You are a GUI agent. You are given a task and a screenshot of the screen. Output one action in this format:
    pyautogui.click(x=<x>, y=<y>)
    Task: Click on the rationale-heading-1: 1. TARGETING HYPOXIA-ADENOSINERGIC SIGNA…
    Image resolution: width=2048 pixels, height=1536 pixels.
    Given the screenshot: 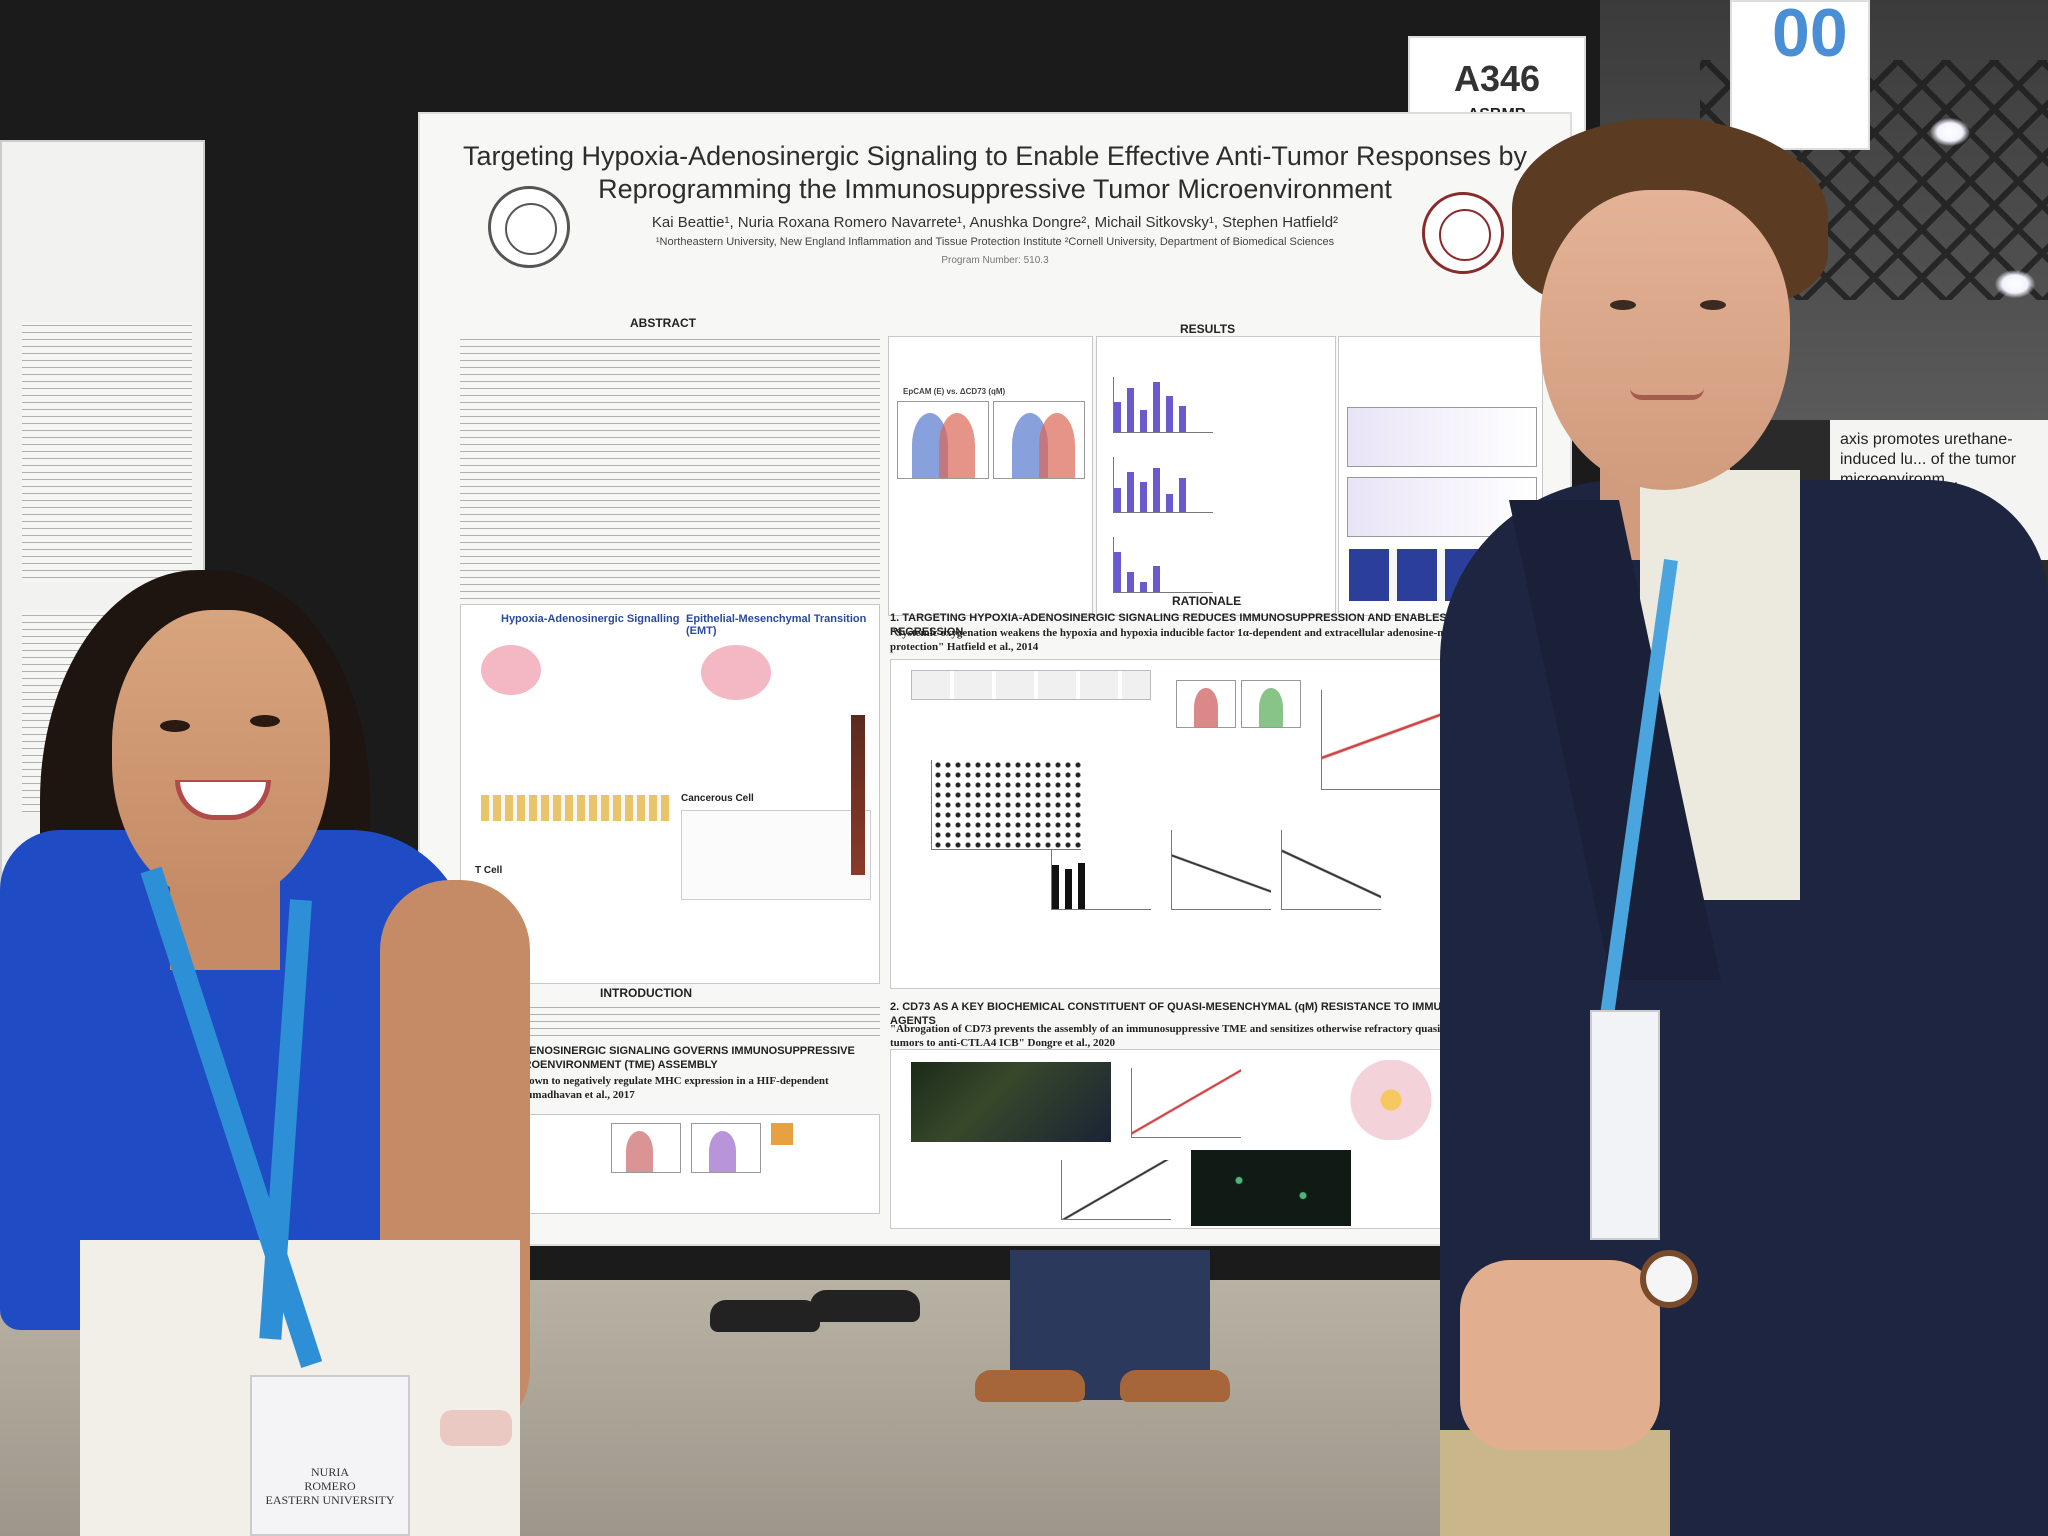 What is the action you would take?
    pyautogui.click(x=1190, y=625)
    